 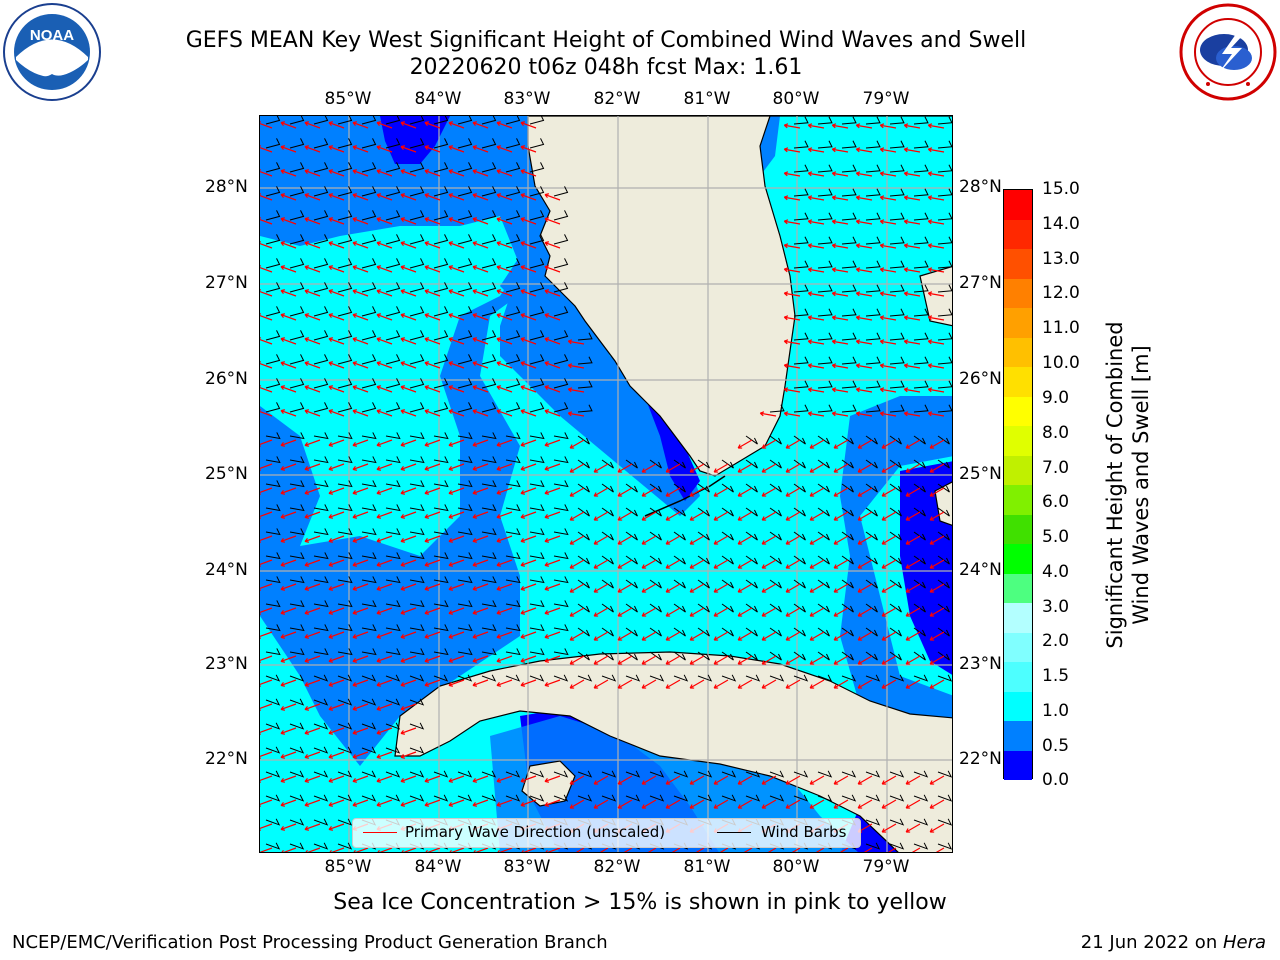 I want to click on colorbar-tick-label: 3.0, so click(x=1056, y=607).